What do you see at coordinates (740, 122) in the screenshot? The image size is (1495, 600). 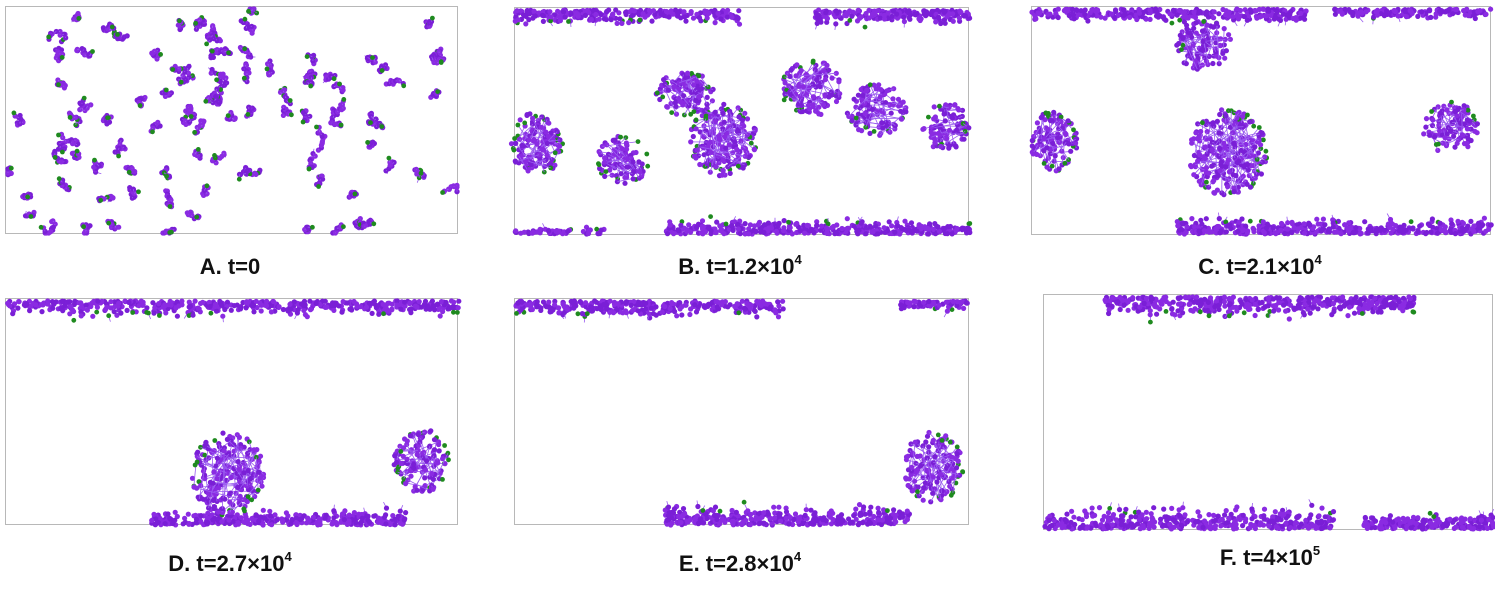 I see `particle-plot-b` at bounding box center [740, 122].